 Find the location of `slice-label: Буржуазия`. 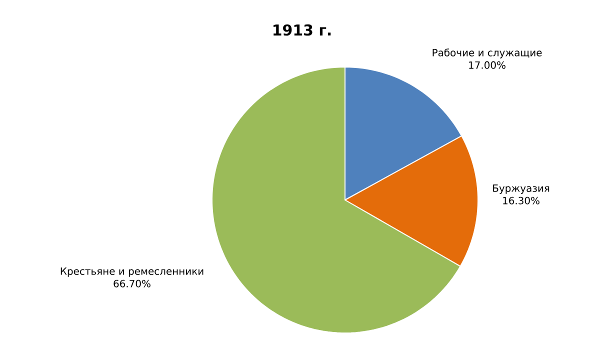

slice-label: Буржуазия is located at coordinates (521, 189).